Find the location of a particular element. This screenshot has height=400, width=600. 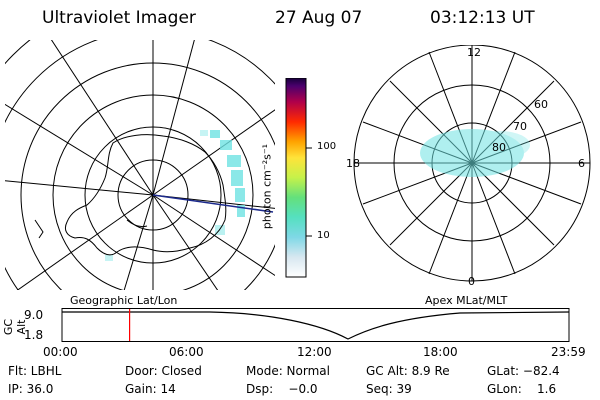

mlt-label-0: 0 is located at coordinates (471, 281).